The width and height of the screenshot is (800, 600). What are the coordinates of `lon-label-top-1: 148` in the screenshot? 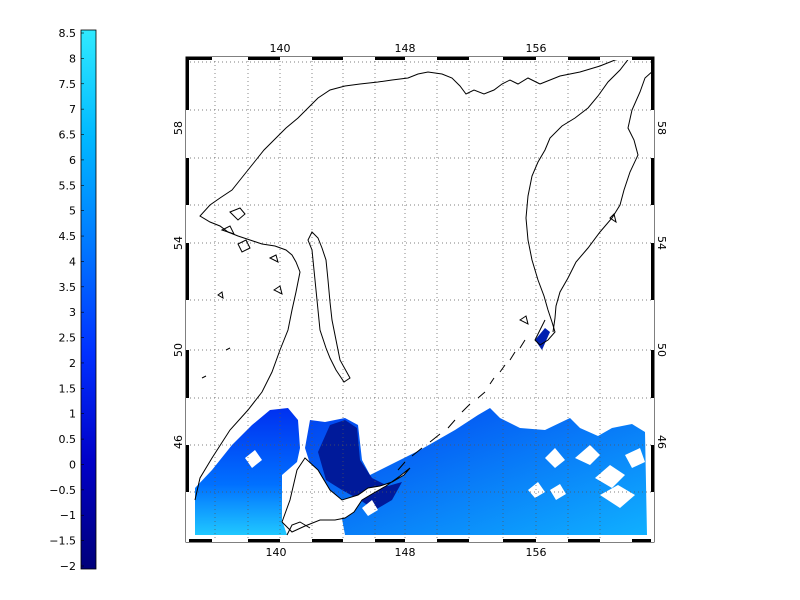 It's located at (405, 48).